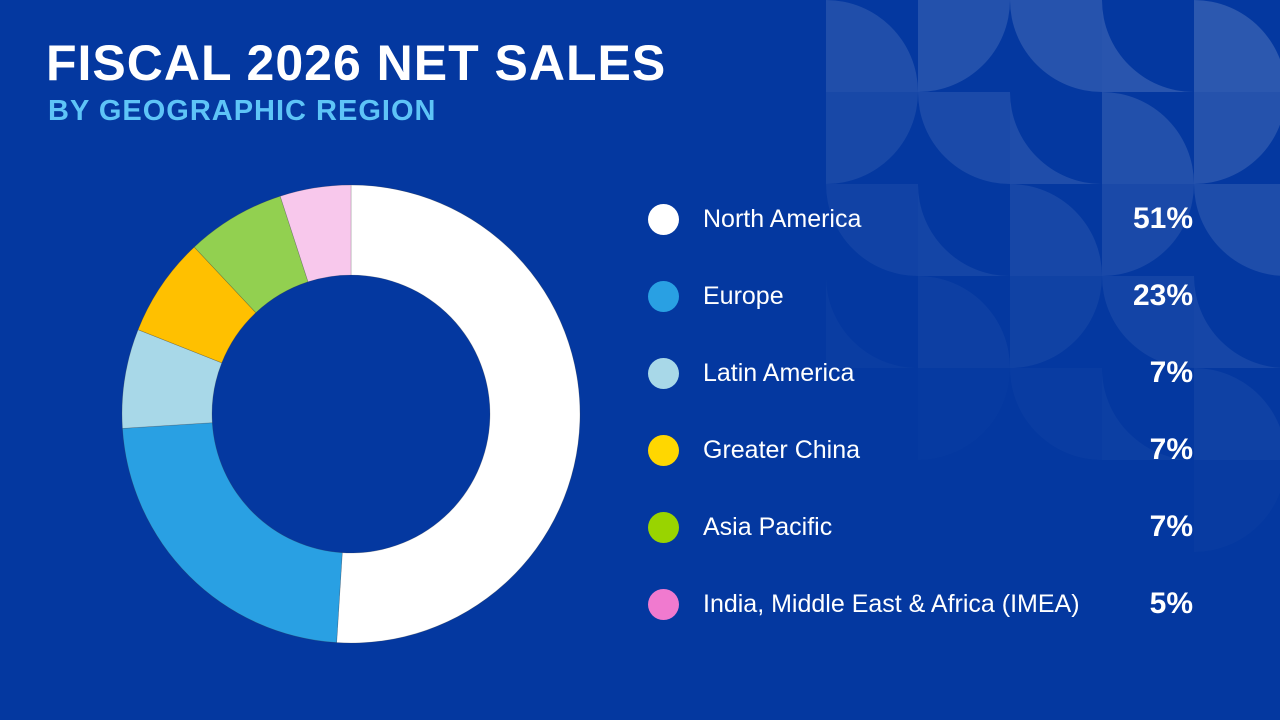  I want to click on legend-item: India, Middle East & Africa (IMEA) 5%, so click(920, 604).